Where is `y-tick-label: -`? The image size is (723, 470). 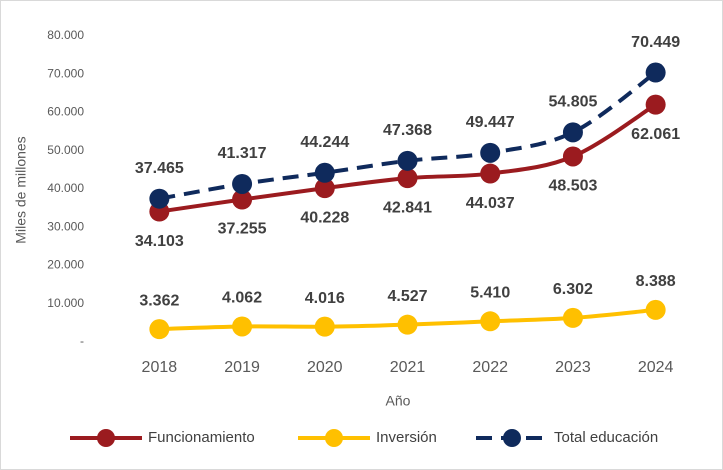
y-tick-label: - is located at coordinates (82, 341).